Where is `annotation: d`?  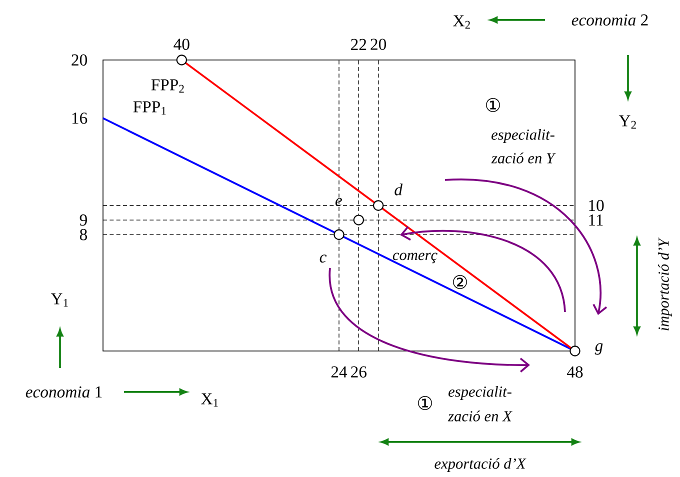
annotation: d is located at coordinates (398, 190).